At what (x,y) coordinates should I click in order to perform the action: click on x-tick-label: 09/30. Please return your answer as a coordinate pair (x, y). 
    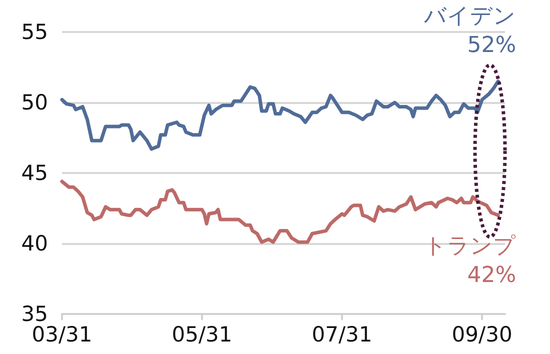
    Looking at the image, I should click on (482, 334).